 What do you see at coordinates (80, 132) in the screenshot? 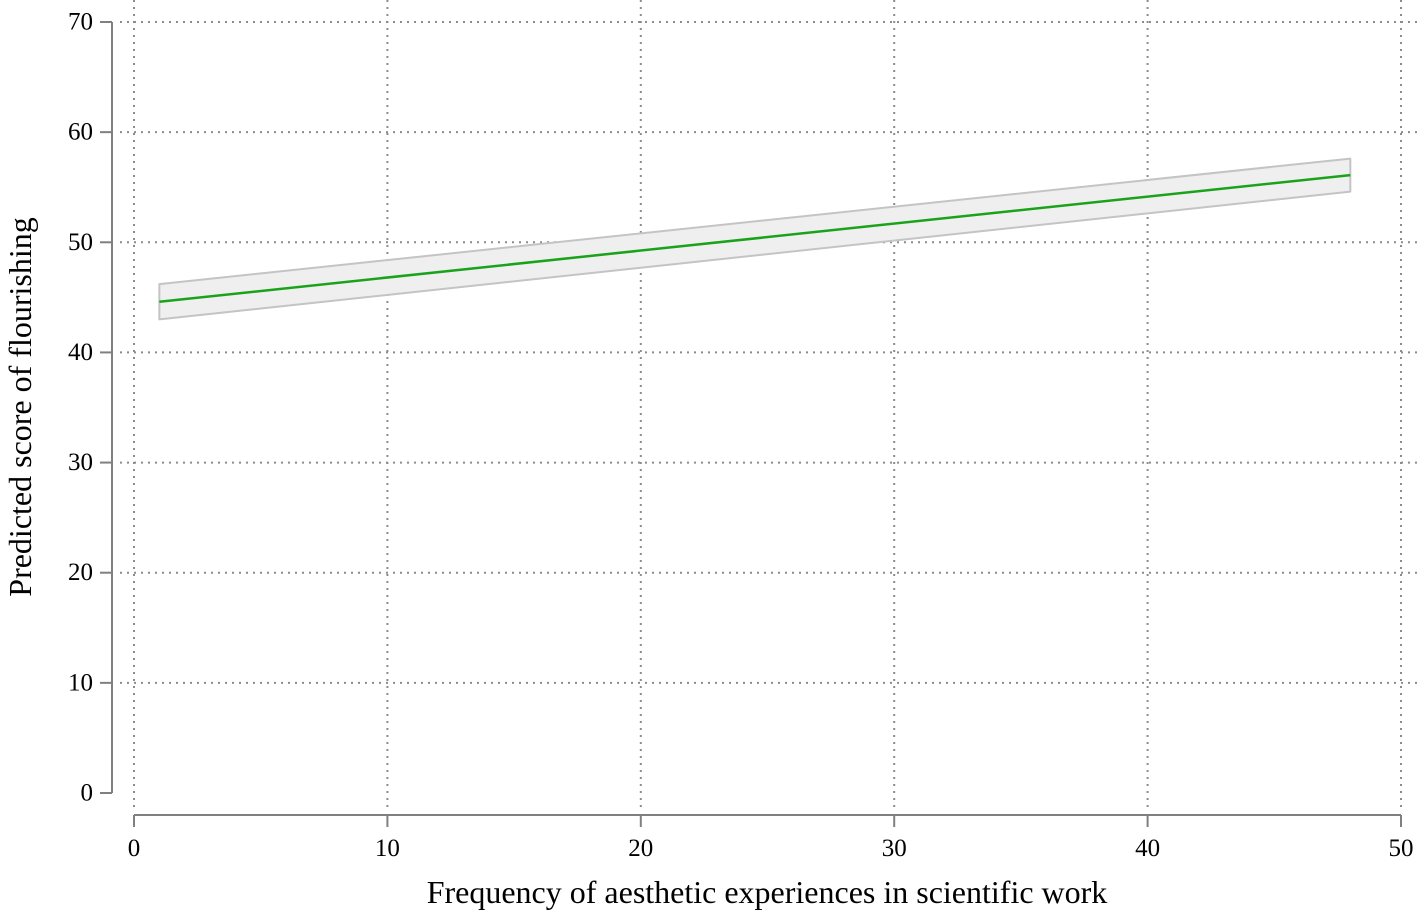
I see `y-tick-label: 60` at bounding box center [80, 132].